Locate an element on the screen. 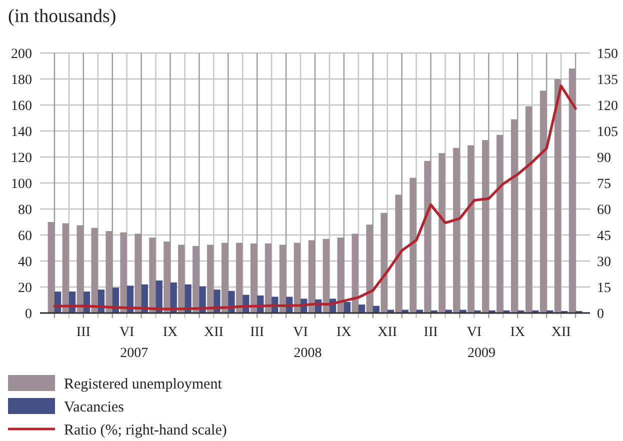 The width and height of the screenshot is (623, 441). y2-tick-label: 135 is located at coordinates (607, 80).